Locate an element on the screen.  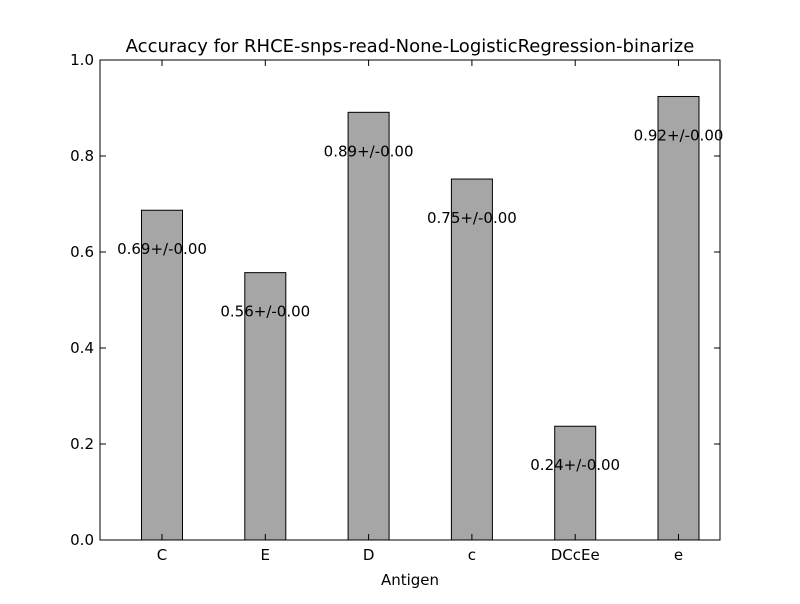
y-tick-label-2: 0.4 is located at coordinates (82, 348).